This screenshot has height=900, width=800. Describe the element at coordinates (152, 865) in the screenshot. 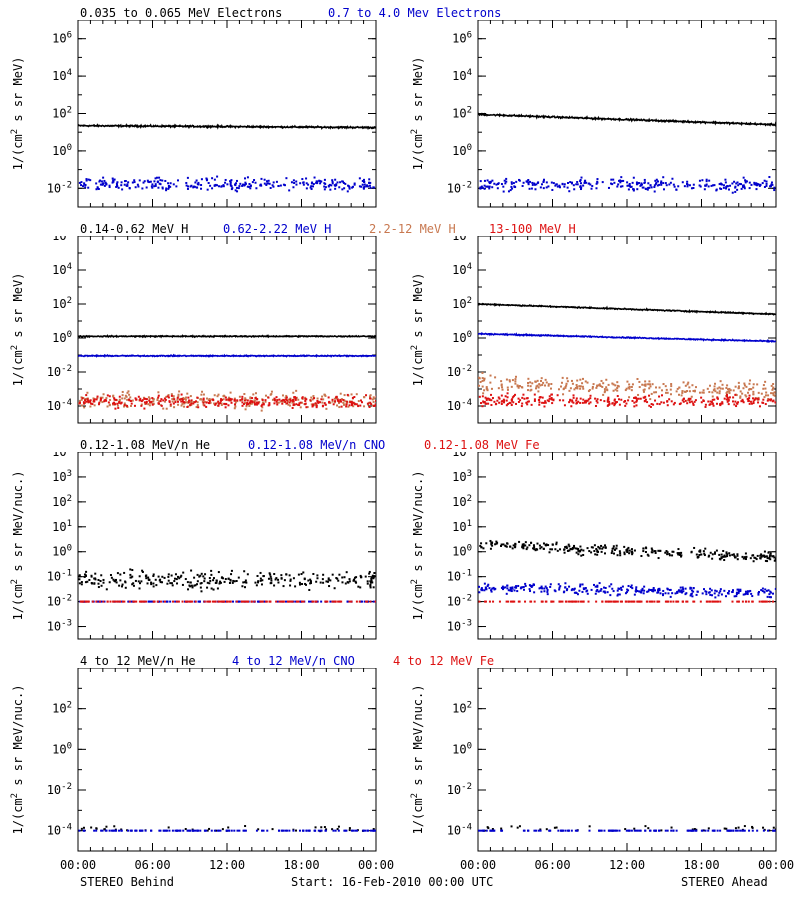

I see `xtick-label: 06:00` at that location.